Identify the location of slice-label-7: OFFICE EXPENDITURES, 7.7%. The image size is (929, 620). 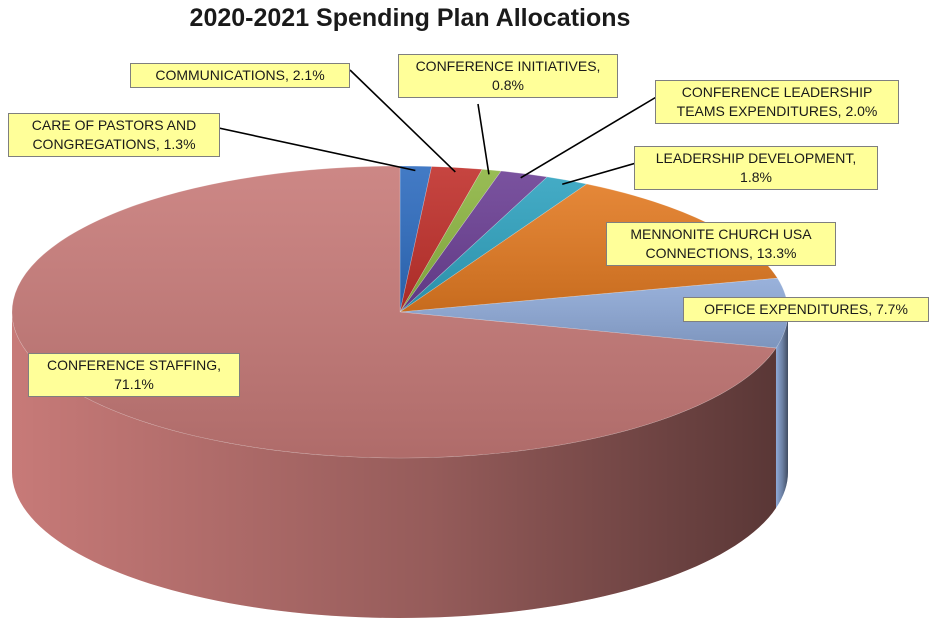
(806, 309).